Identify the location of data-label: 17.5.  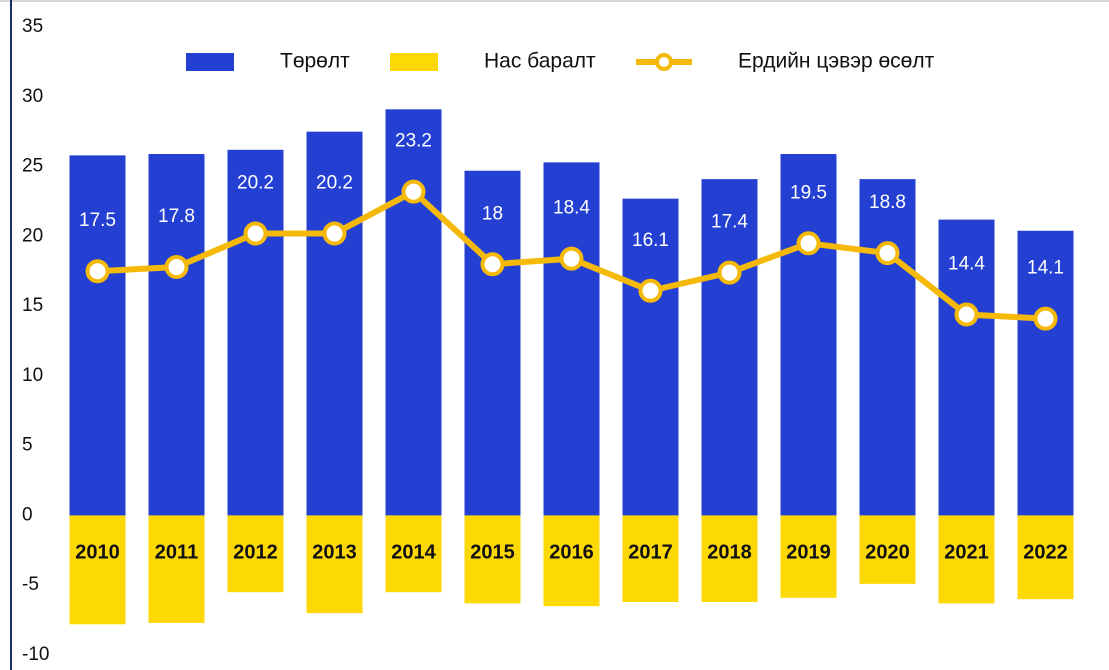
(97, 220).